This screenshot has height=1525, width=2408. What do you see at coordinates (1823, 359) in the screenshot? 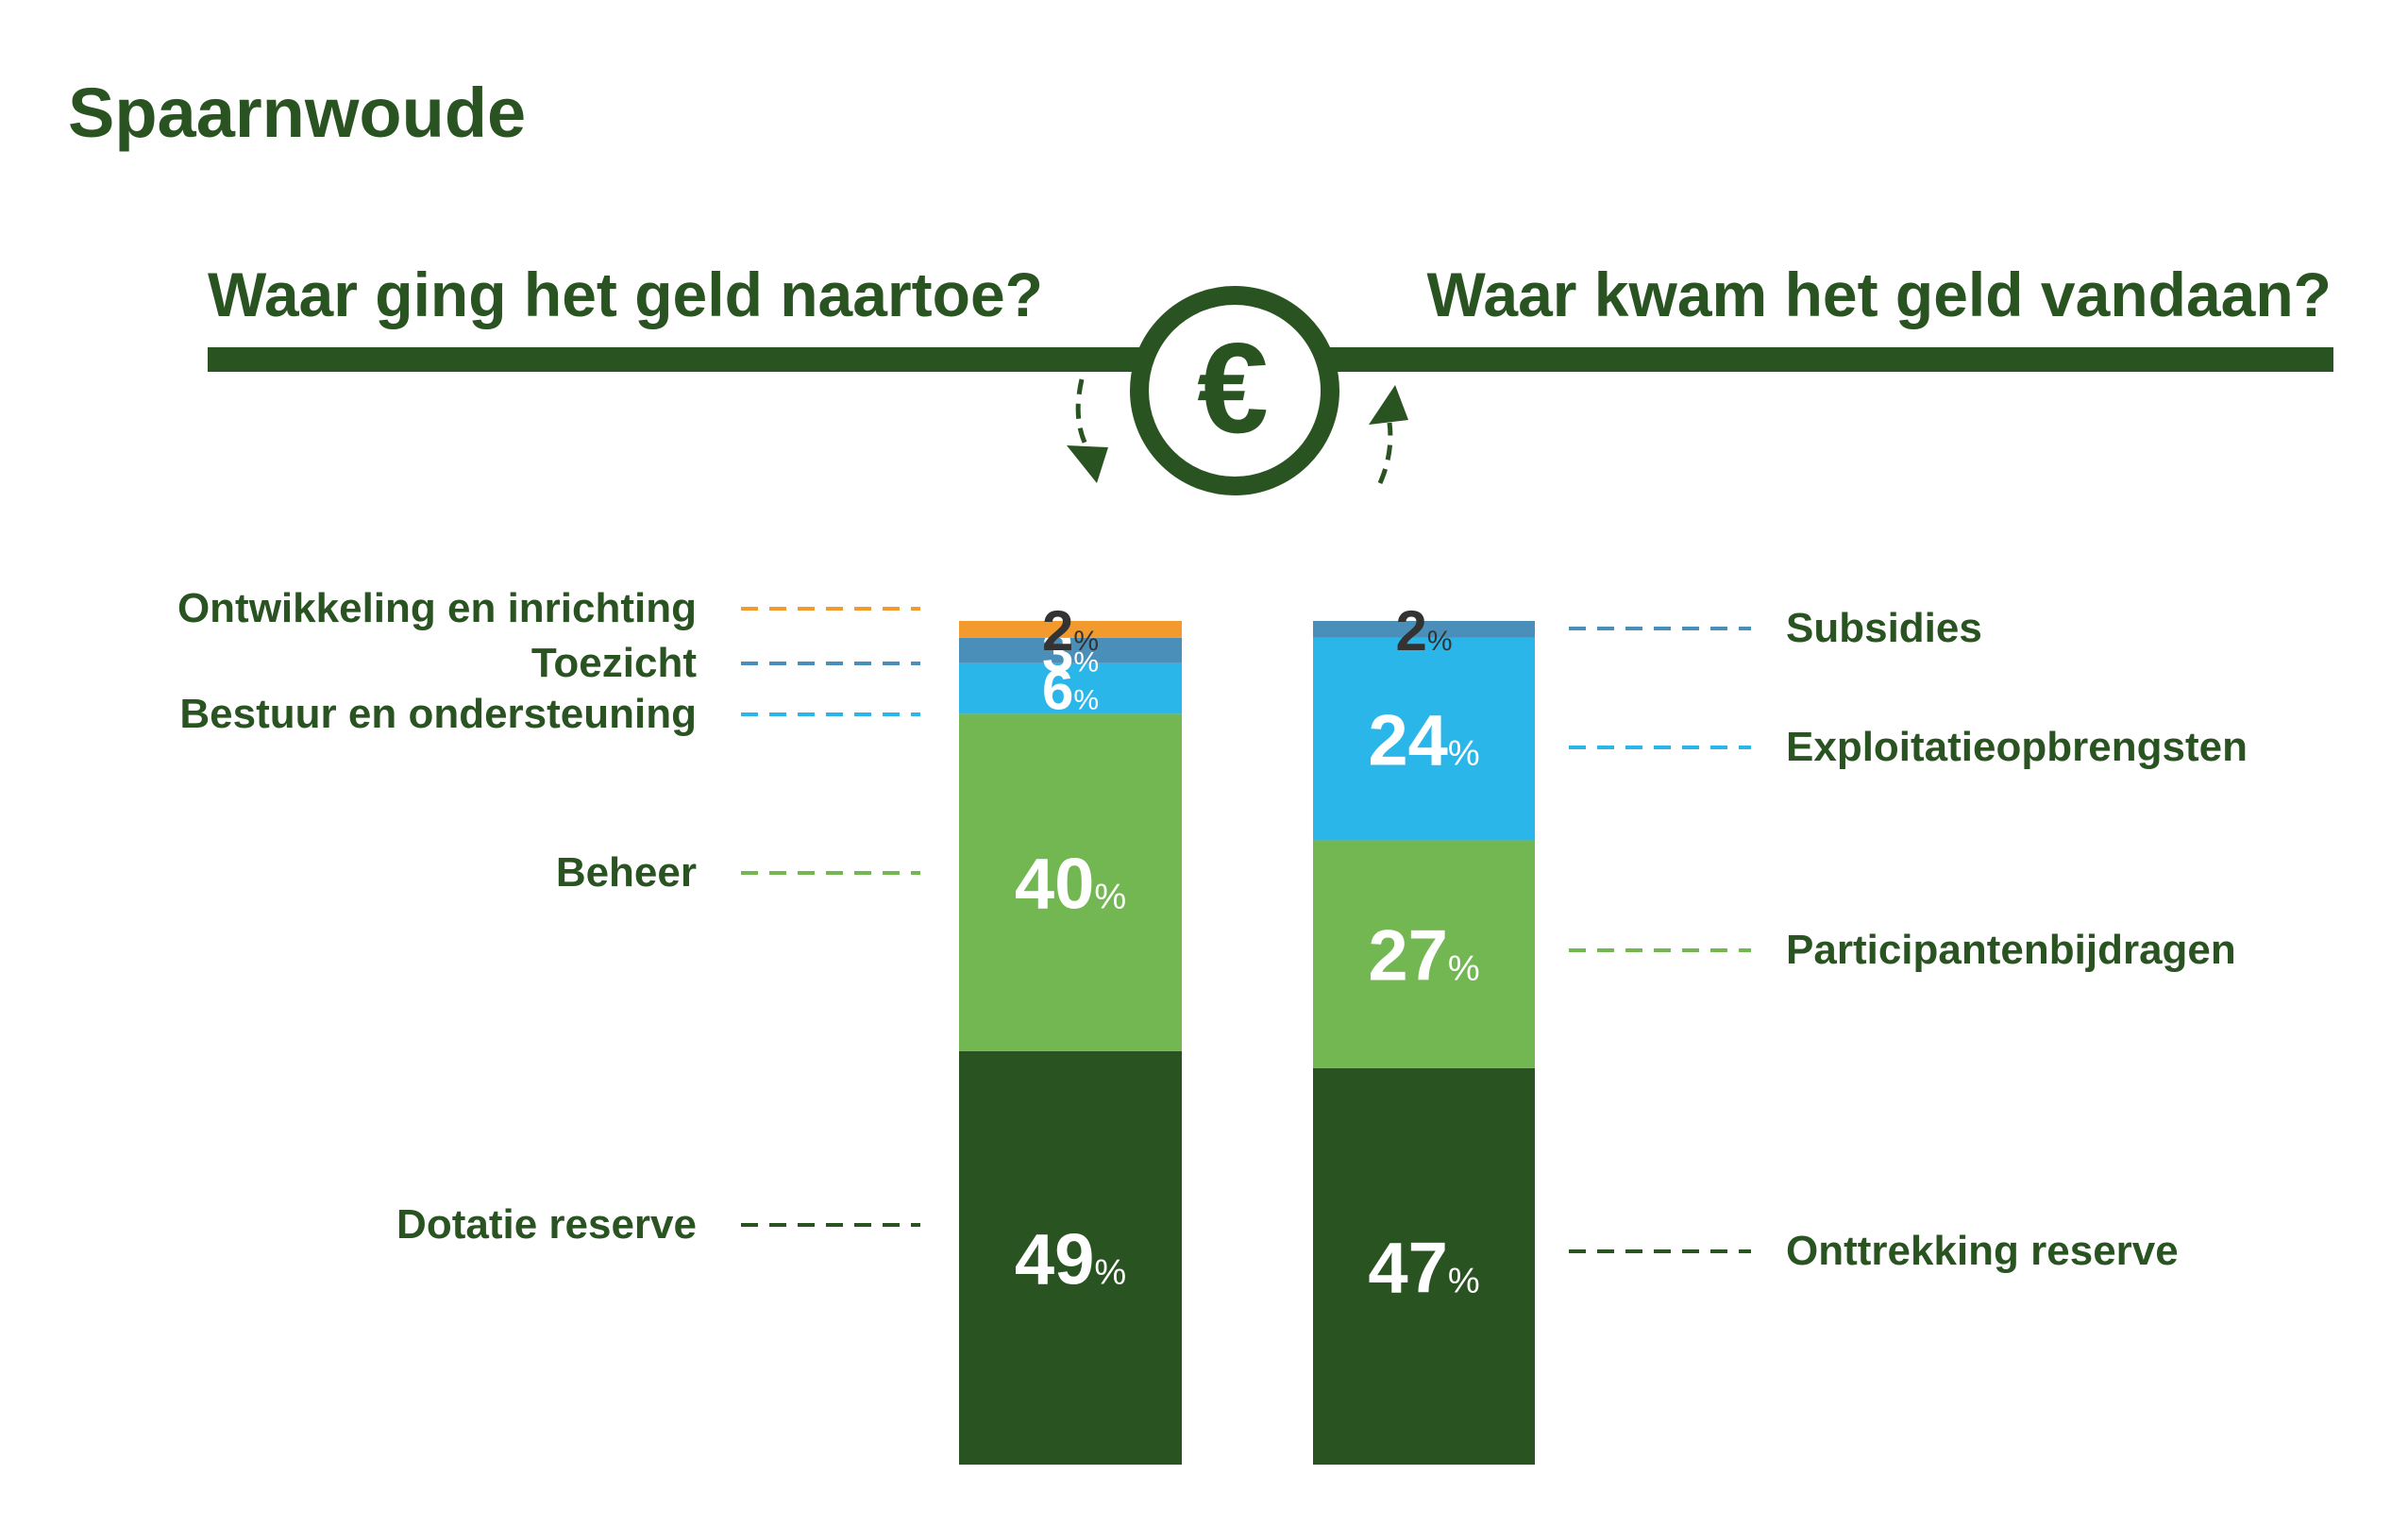
I see `heading-rule-right` at bounding box center [1823, 359].